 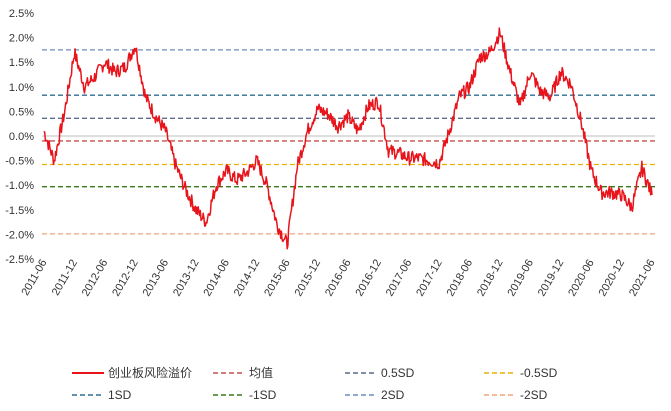 I want to click on x-tick-label: 2013-12, so click(x=186, y=278).